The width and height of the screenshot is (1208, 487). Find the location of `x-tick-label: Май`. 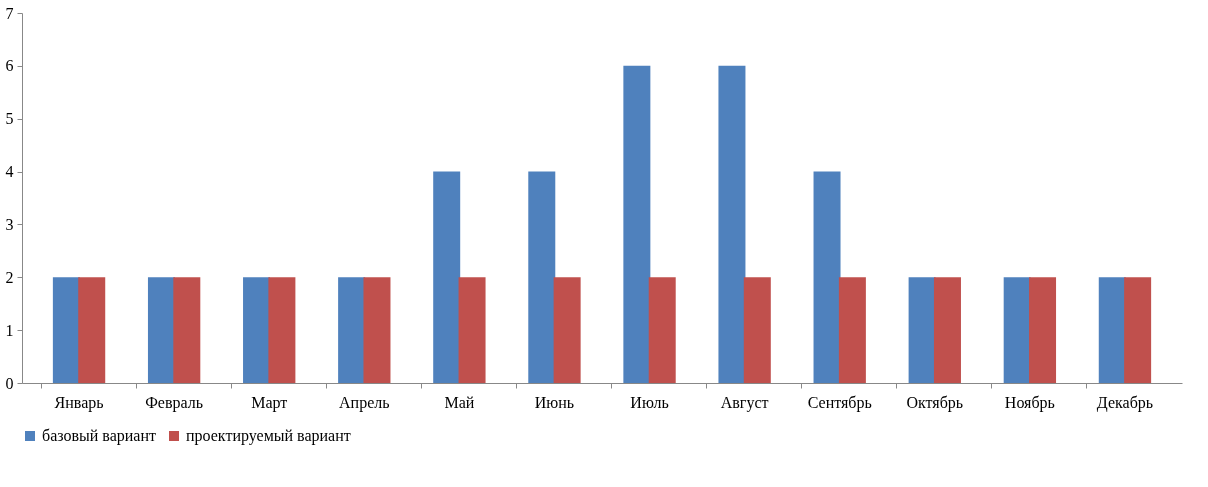

x-tick-label: Май is located at coordinates (459, 402).